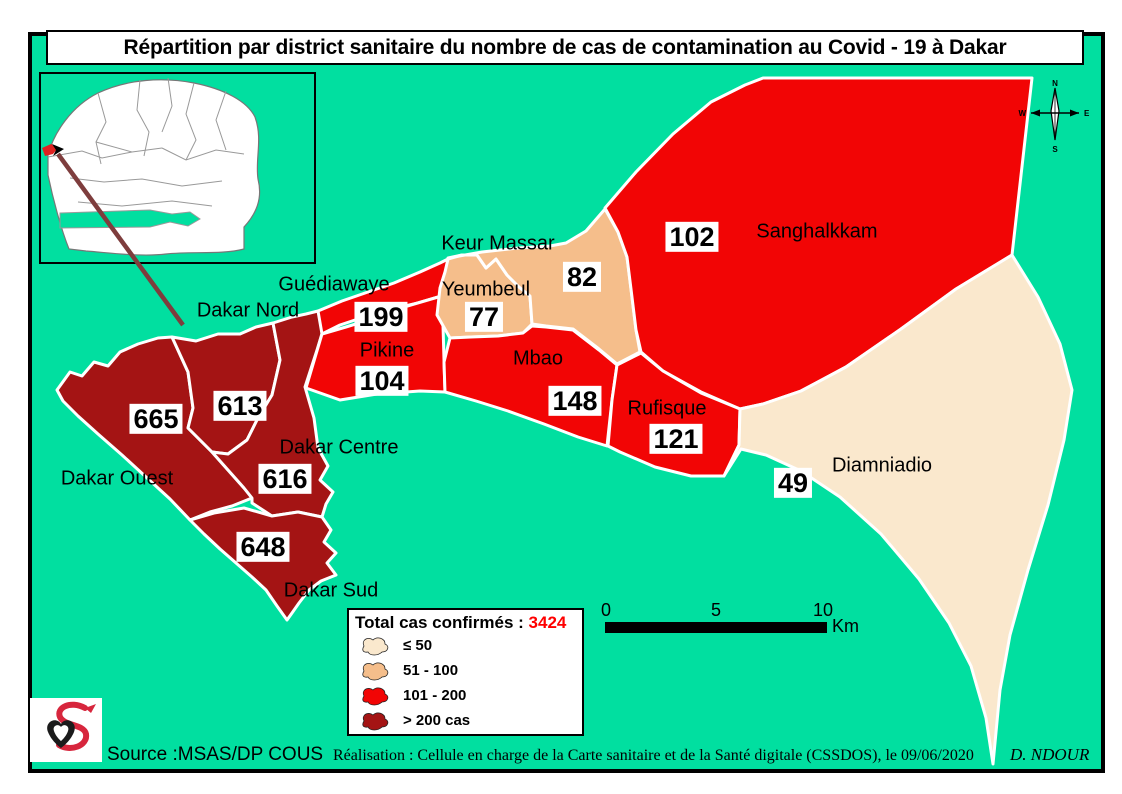 Image resolution: width=1122 pixels, height=794 pixels. Describe the element at coordinates (240, 406) in the screenshot. I see `district-case-count: 613` at that location.